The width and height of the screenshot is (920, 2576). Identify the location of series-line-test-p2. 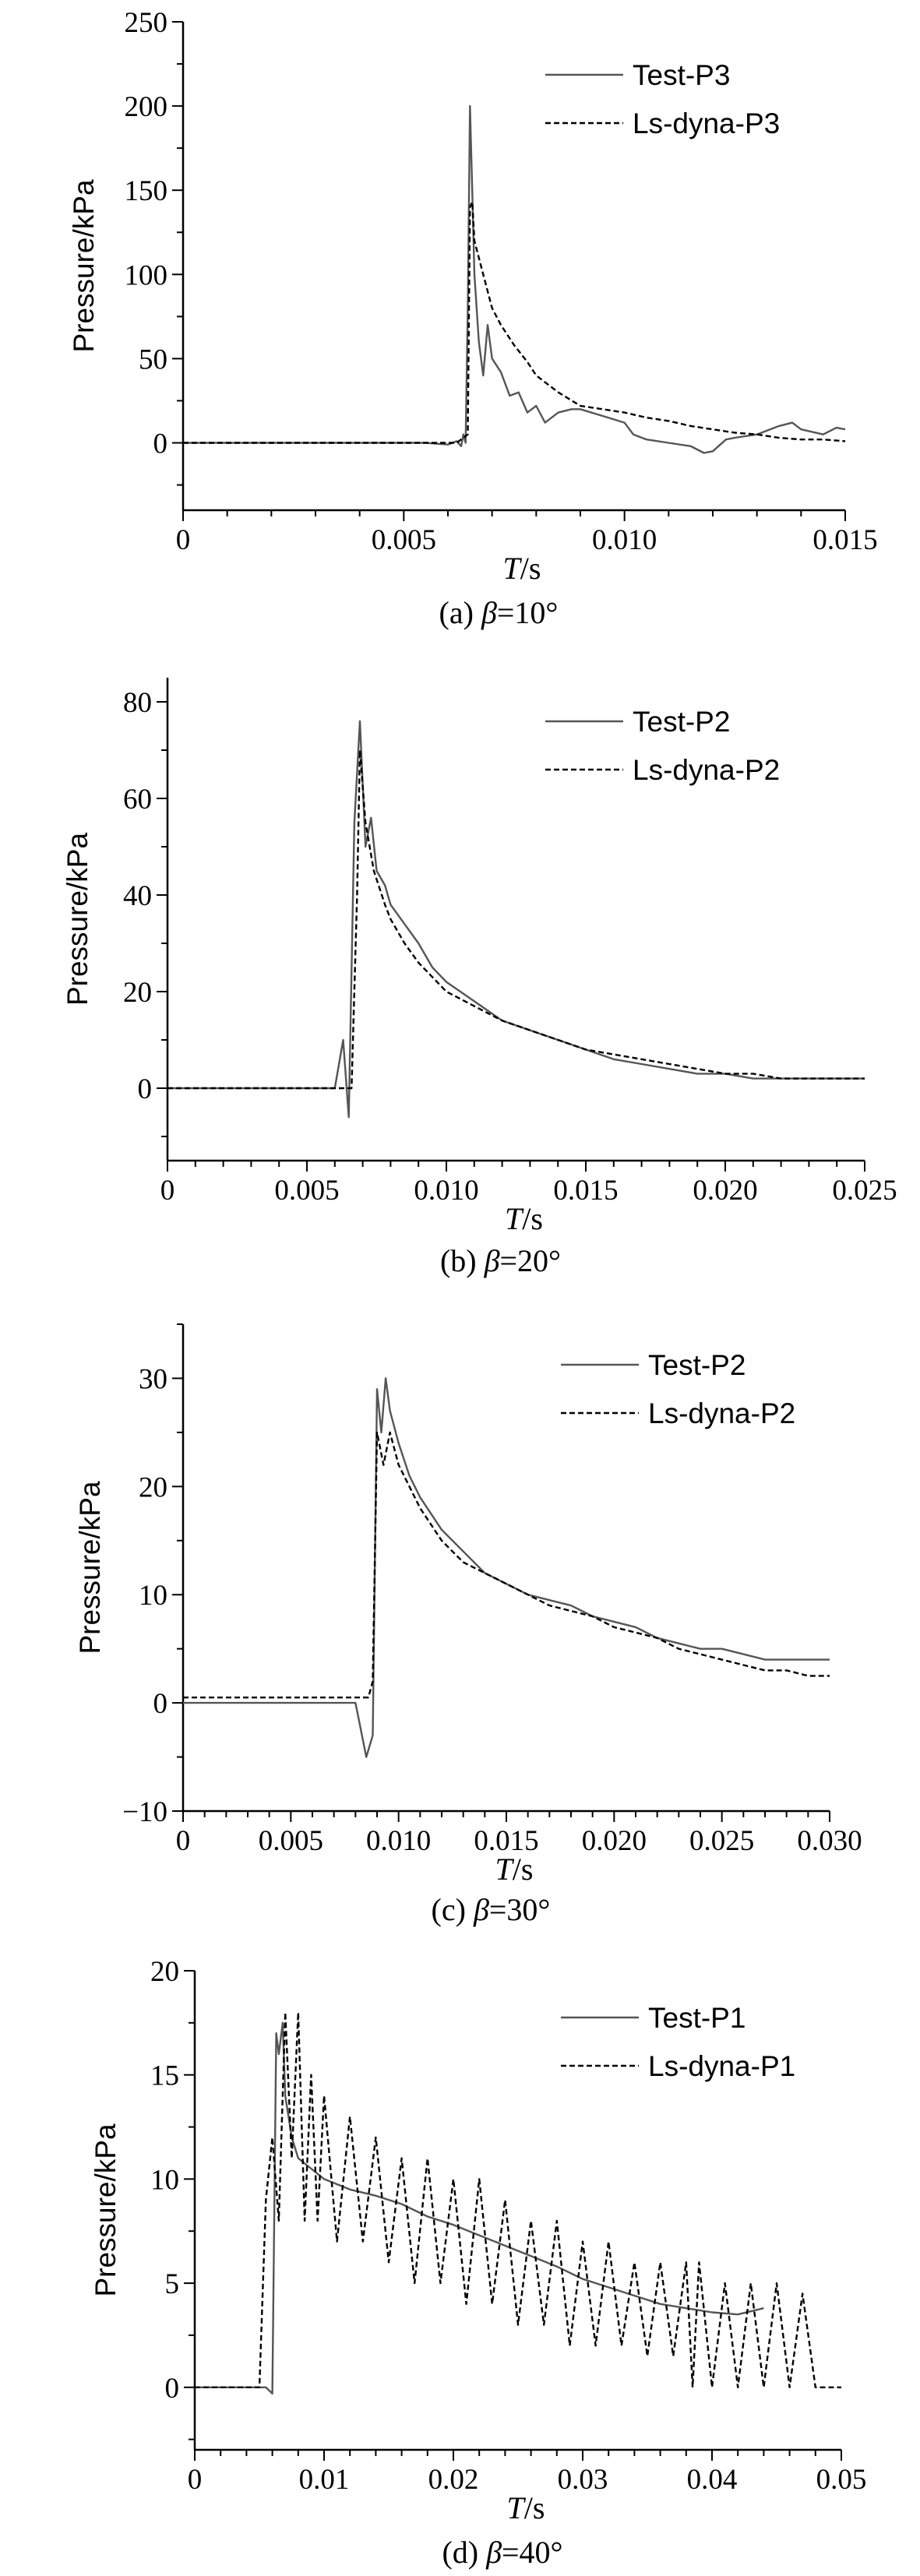
(507, 1567).